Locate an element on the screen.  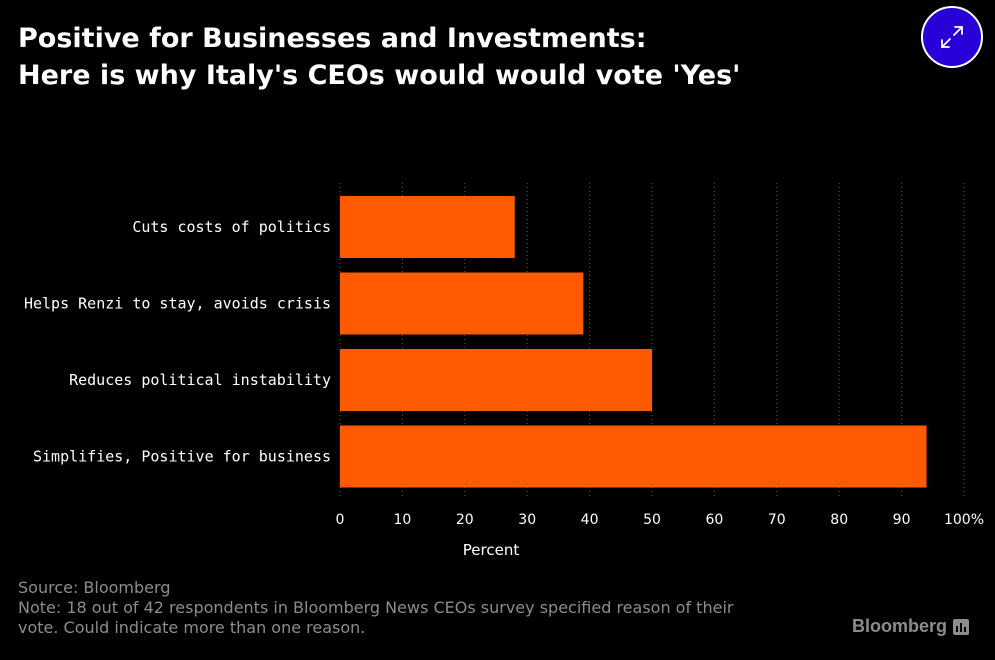
x-axis-title: Percent is located at coordinates (491, 550).